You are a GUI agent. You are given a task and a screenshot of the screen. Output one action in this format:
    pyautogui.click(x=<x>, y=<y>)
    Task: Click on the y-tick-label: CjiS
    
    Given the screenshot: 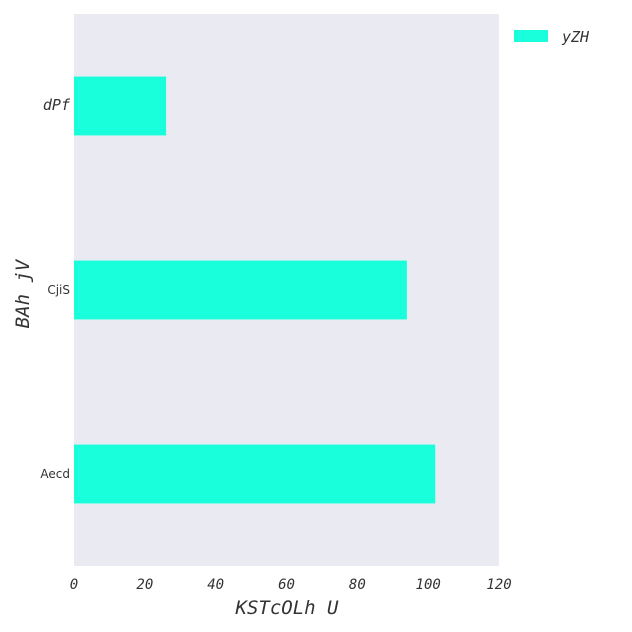 What is the action you would take?
    pyautogui.click(x=58, y=290)
    